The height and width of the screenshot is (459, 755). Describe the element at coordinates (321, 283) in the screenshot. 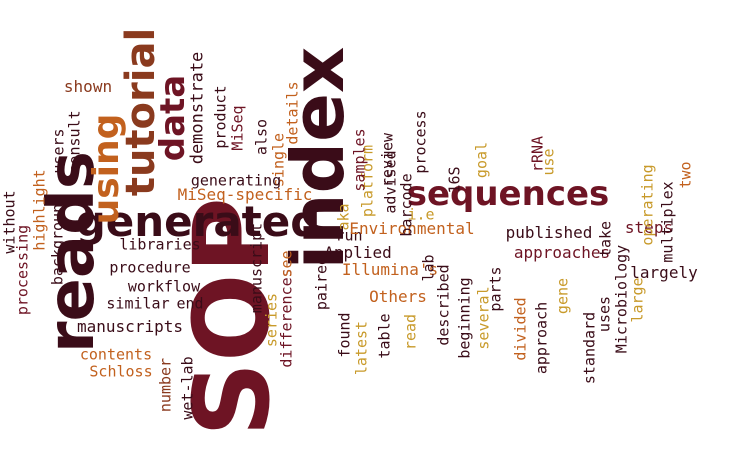

I see `word-paired: paired` at that location.